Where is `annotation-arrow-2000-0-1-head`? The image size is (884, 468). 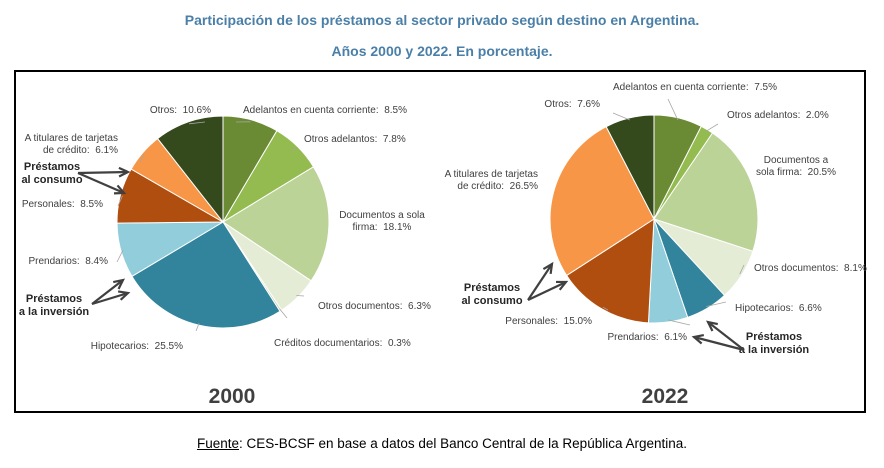
annotation-arrow-2000-0-1-head is located at coordinates (120, 189).